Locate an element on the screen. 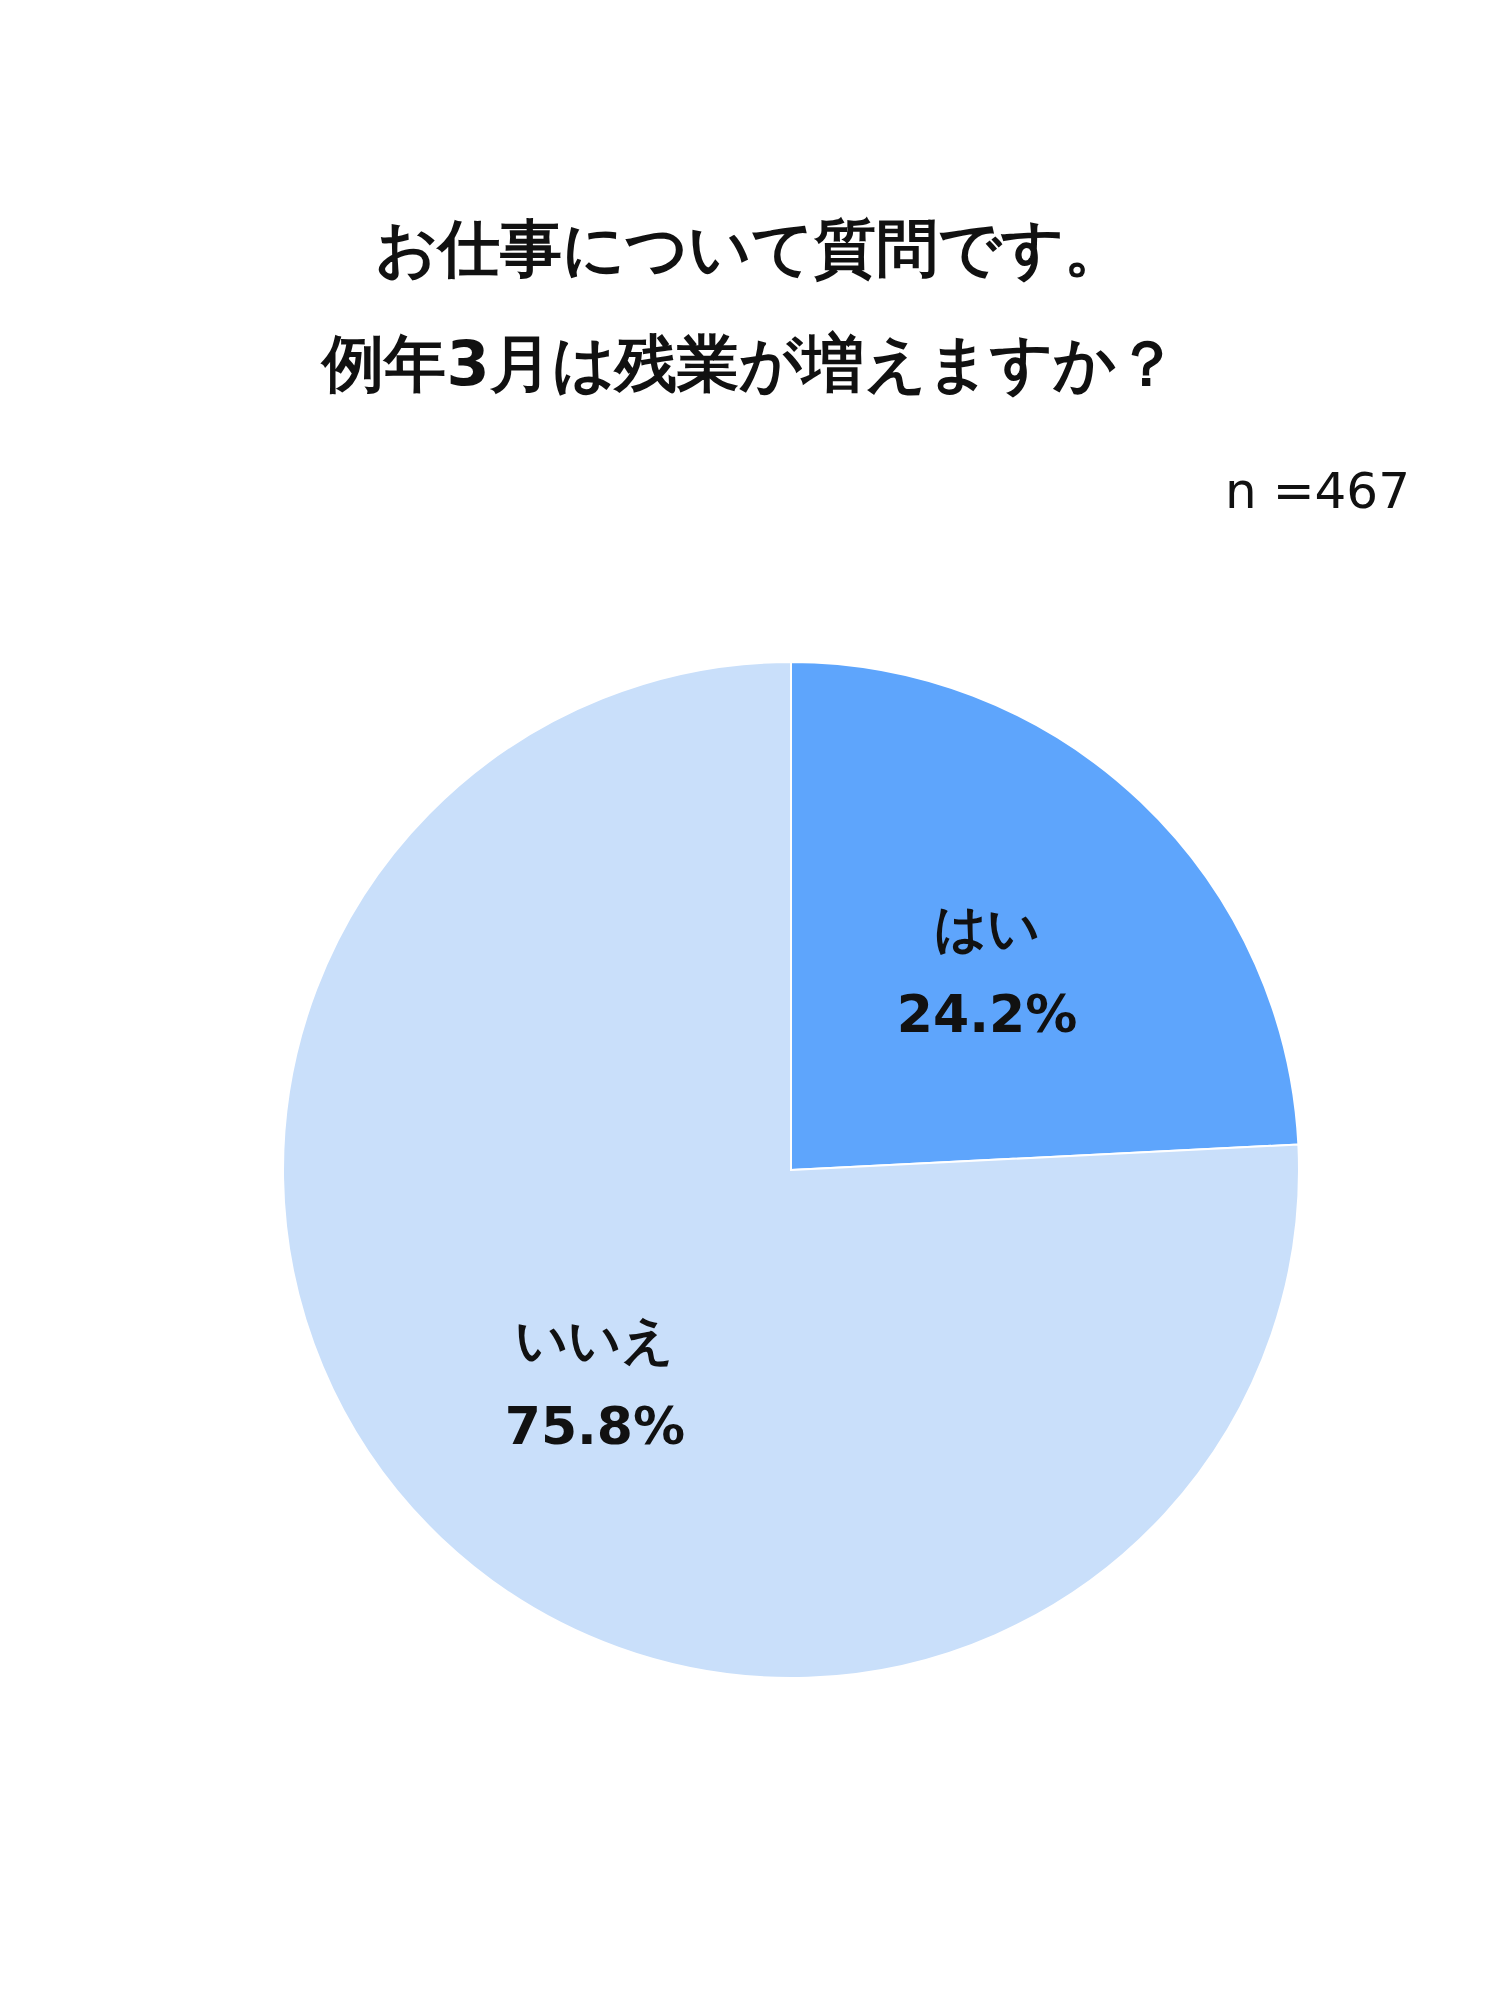 This screenshot has width=1500, height=2000. slice-label: いいえ is located at coordinates (595, 1340).